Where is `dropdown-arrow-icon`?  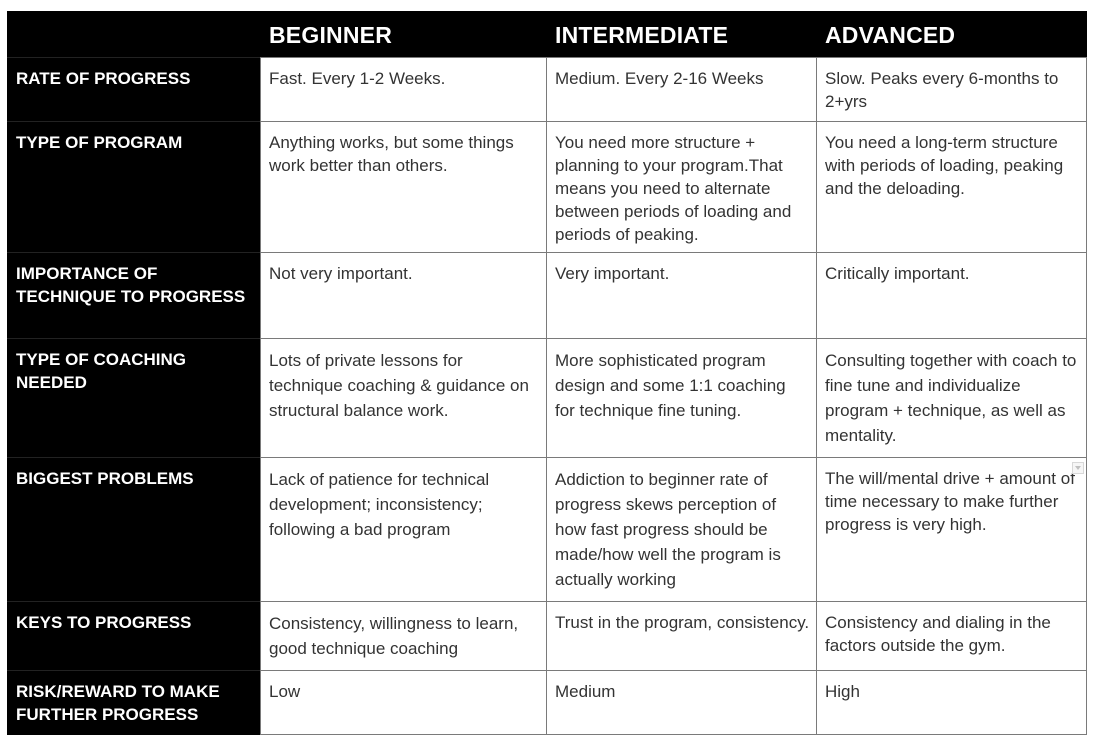
dropdown-arrow-icon is located at coordinates (1078, 468).